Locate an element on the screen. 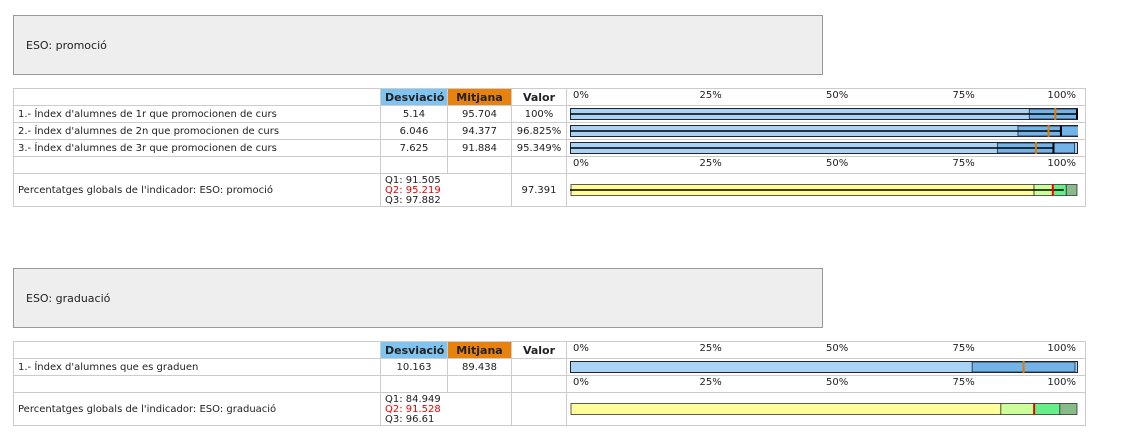 The image size is (1130, 448). mitjana: 95.704 is located at coordinates (479, 114).